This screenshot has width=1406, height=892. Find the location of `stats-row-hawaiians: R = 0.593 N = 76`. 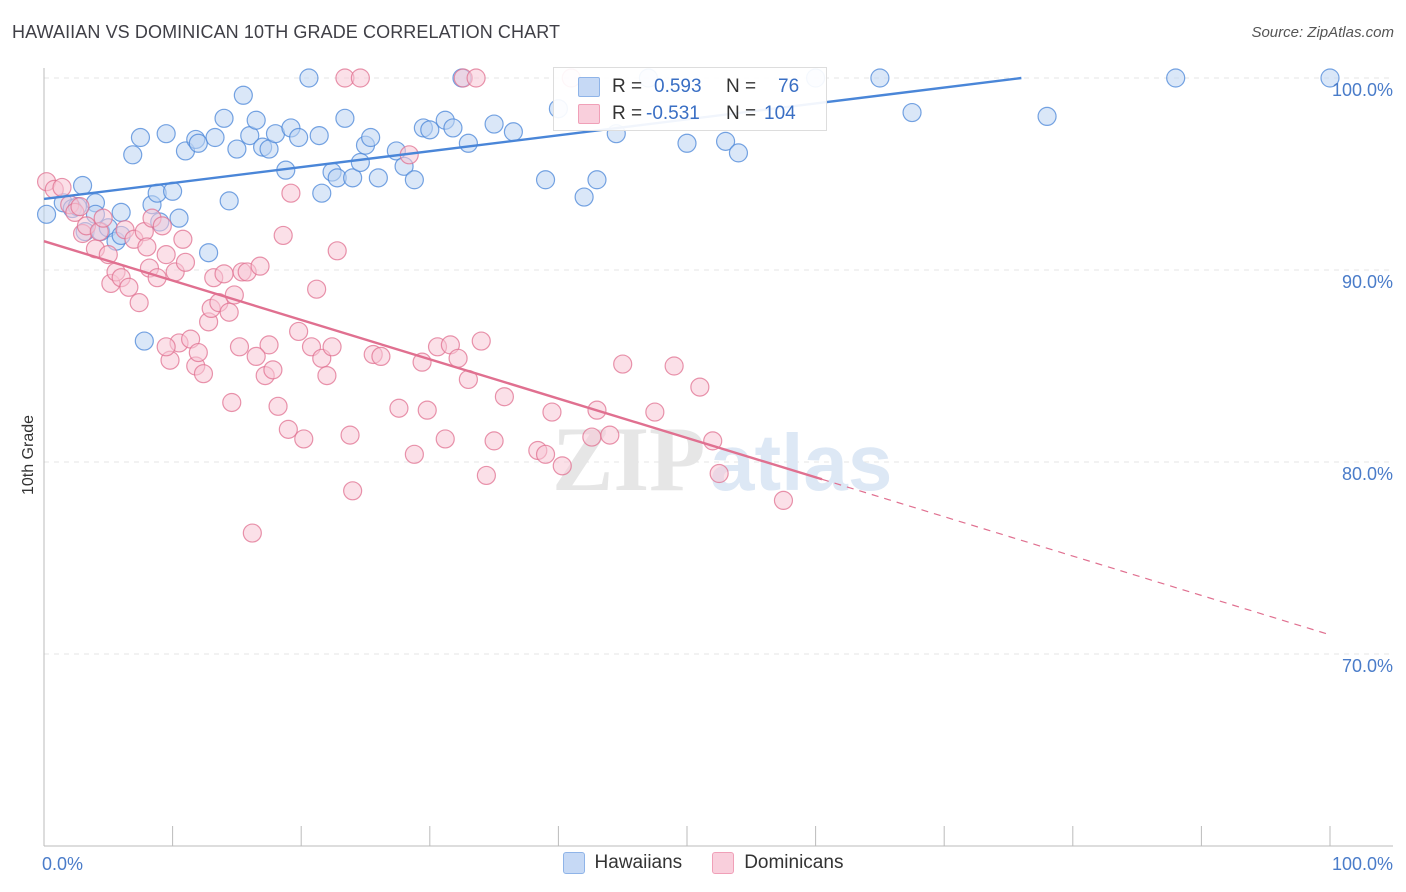

stats-row-hawaiians: R = 0.593 N = 76 is located at coordinates (690, 87).